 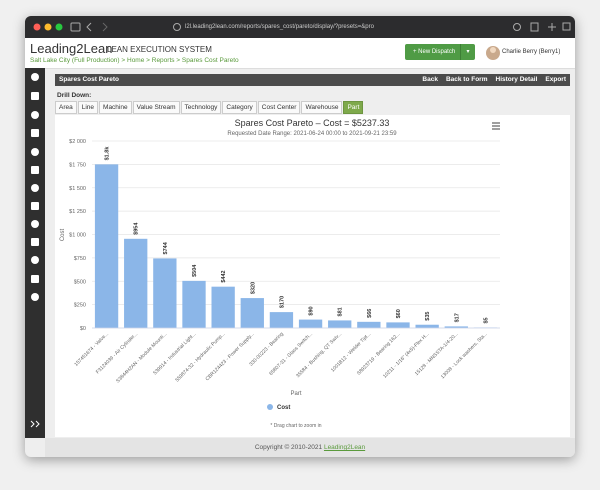 I want to click on sidebar-icons, so click(x=35, y=250).